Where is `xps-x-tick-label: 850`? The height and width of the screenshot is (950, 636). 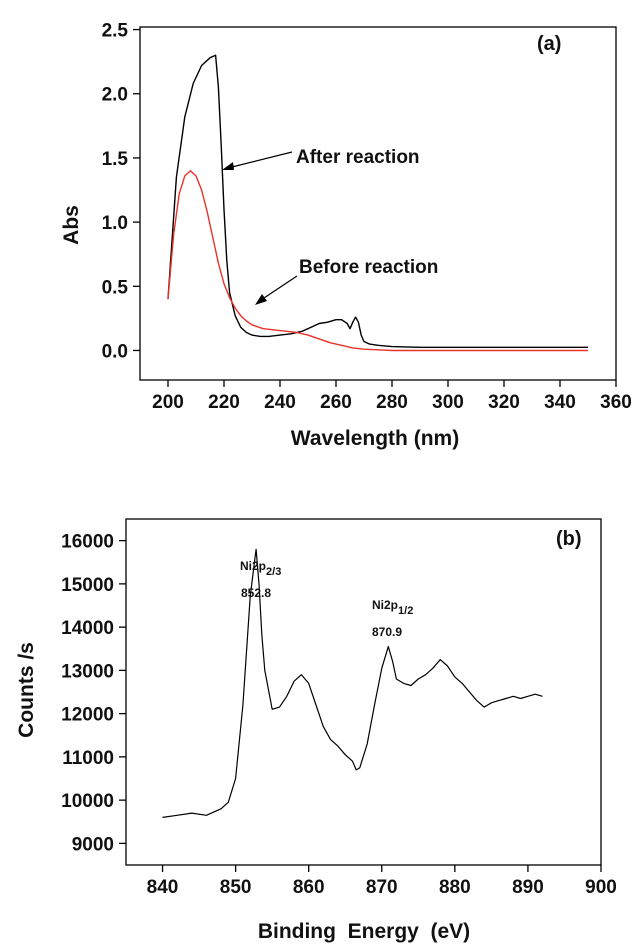 xps-x-tick-label: 850 is located at coordinates (236, 887).